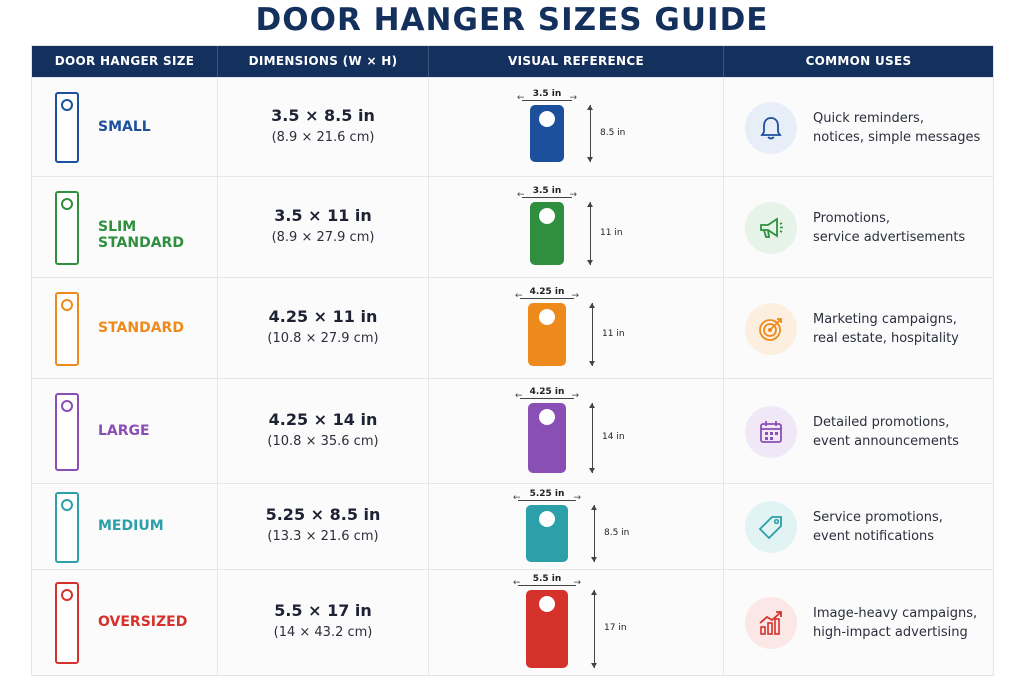 The width and height of the screenshot is (1024, 683). Describe the element at coordinates (323, 328) in the screenshot. I see `dimensions-cell: 4.25 × 11 in (10.8 × 27.9 cm)` at that location.